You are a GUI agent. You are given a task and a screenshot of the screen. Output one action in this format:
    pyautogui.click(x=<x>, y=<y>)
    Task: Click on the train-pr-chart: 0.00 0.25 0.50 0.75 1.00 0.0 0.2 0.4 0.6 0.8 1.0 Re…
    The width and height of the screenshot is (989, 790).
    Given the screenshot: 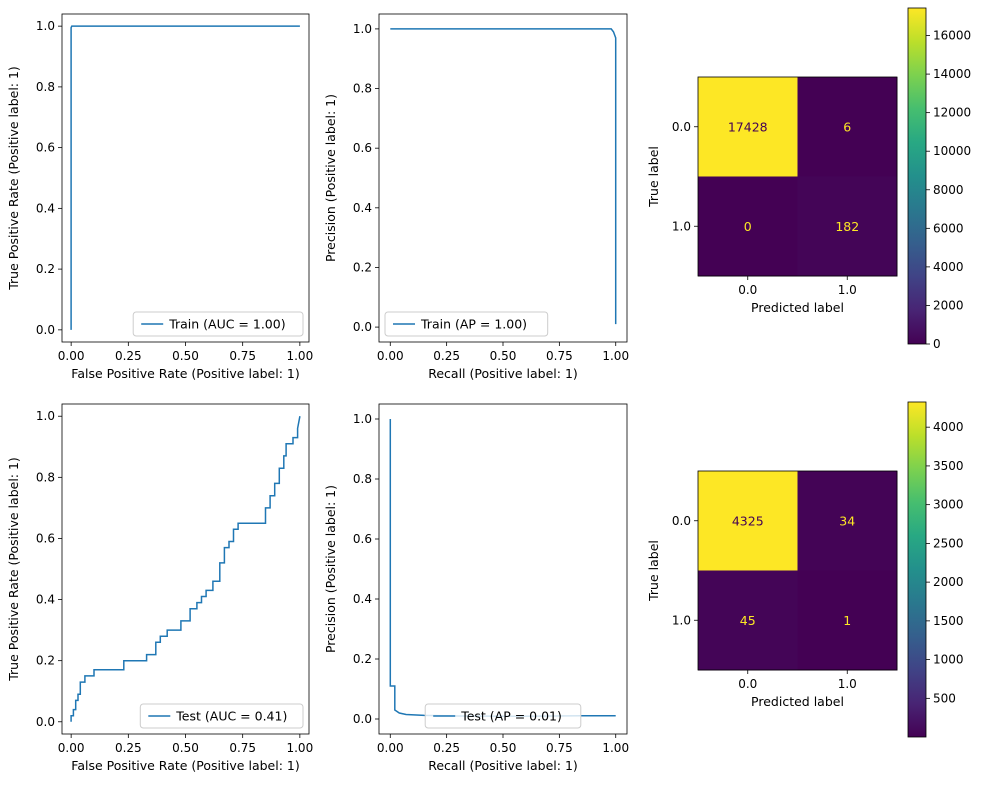 What is the action you would take?
    pyautogui.click(x=476, y=197)
    